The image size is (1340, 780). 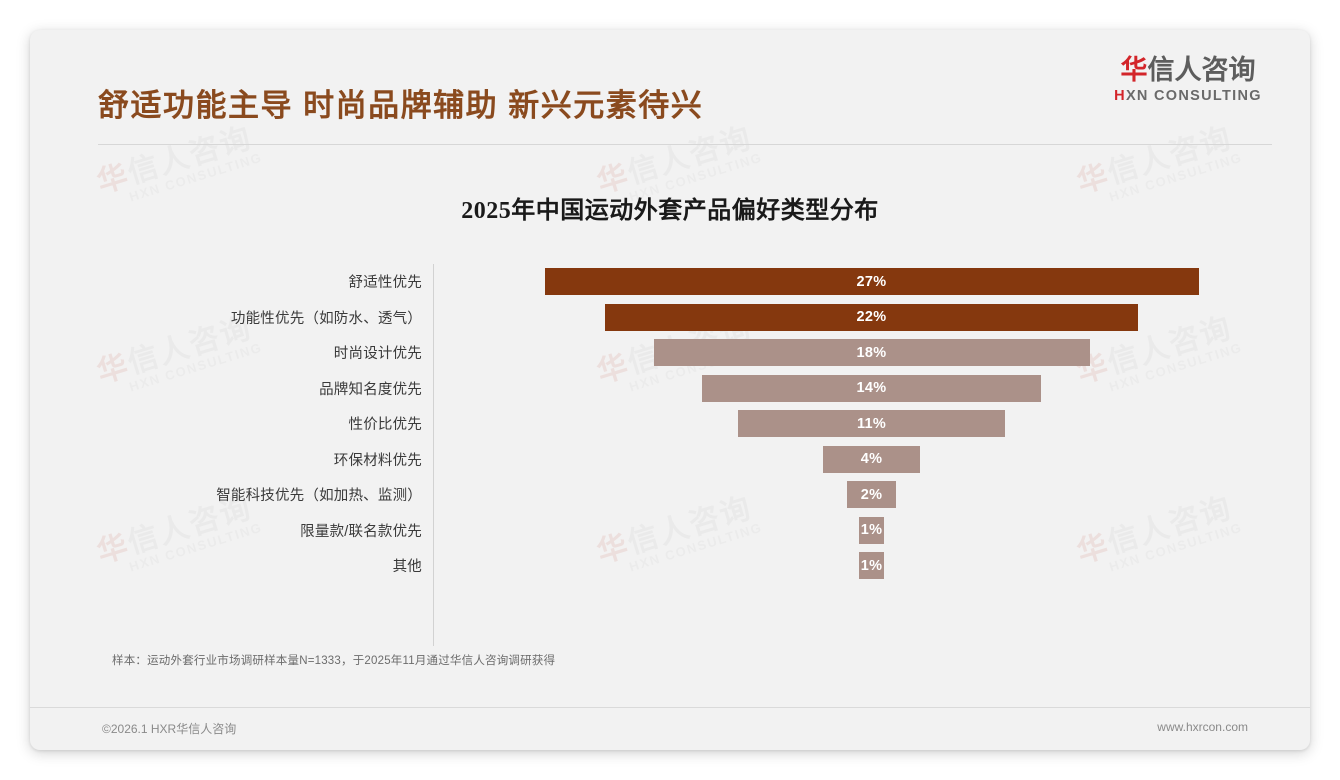 I want to click on bar-value-label: 14%, so click(x=871, y=388).